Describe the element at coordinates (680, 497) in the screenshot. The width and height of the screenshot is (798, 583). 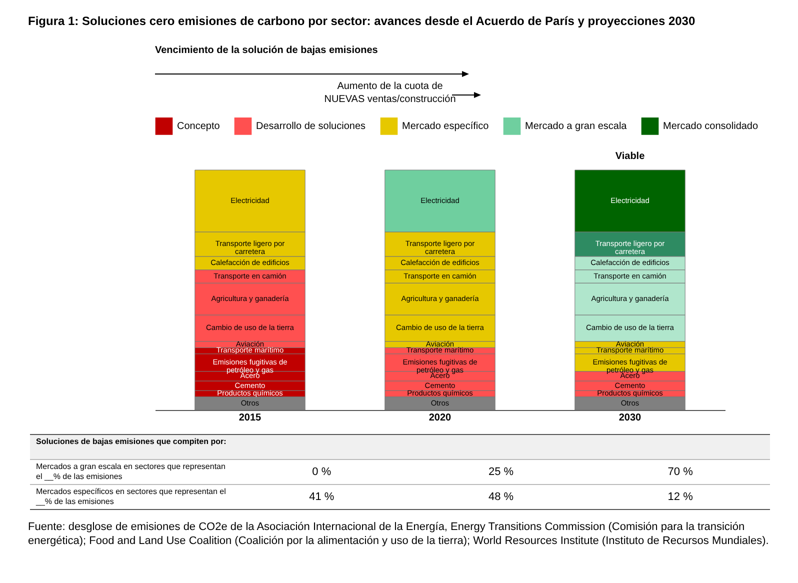
I see `text: 12 %` at that location.